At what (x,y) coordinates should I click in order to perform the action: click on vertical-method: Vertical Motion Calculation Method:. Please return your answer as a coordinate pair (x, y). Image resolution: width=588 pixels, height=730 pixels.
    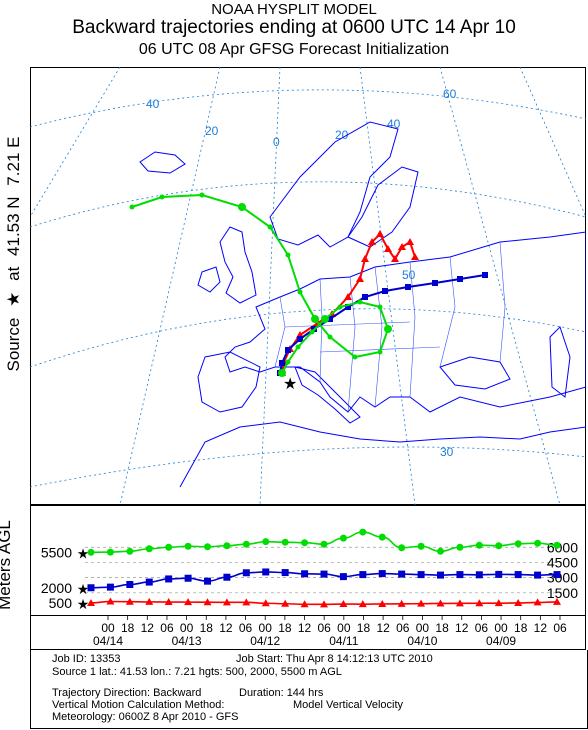
    Looking at the image, I should click on (138, 705).